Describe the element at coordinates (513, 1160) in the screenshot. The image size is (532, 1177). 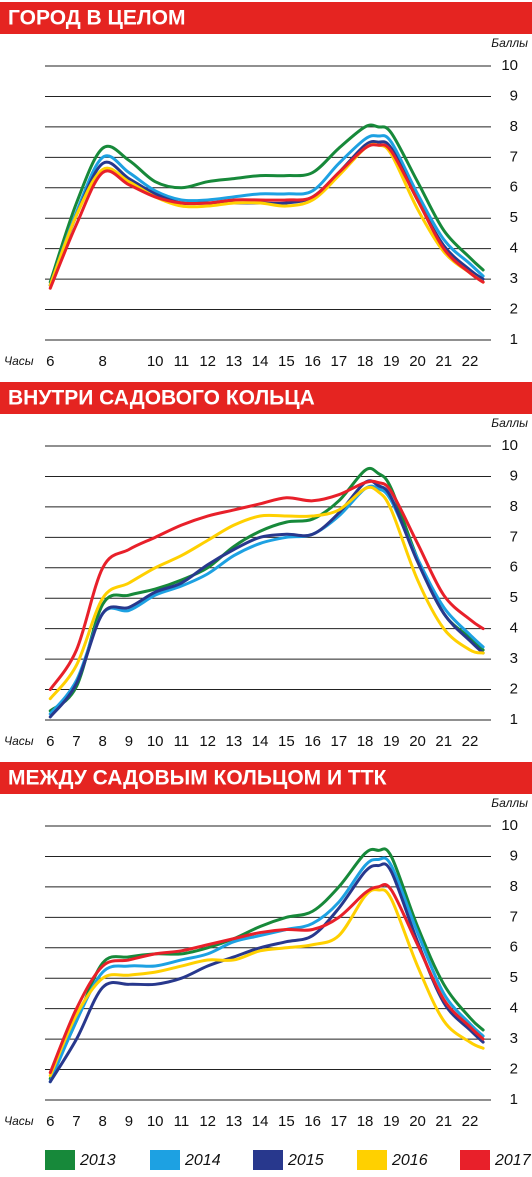
I see `legend-label: 2017` at that location.